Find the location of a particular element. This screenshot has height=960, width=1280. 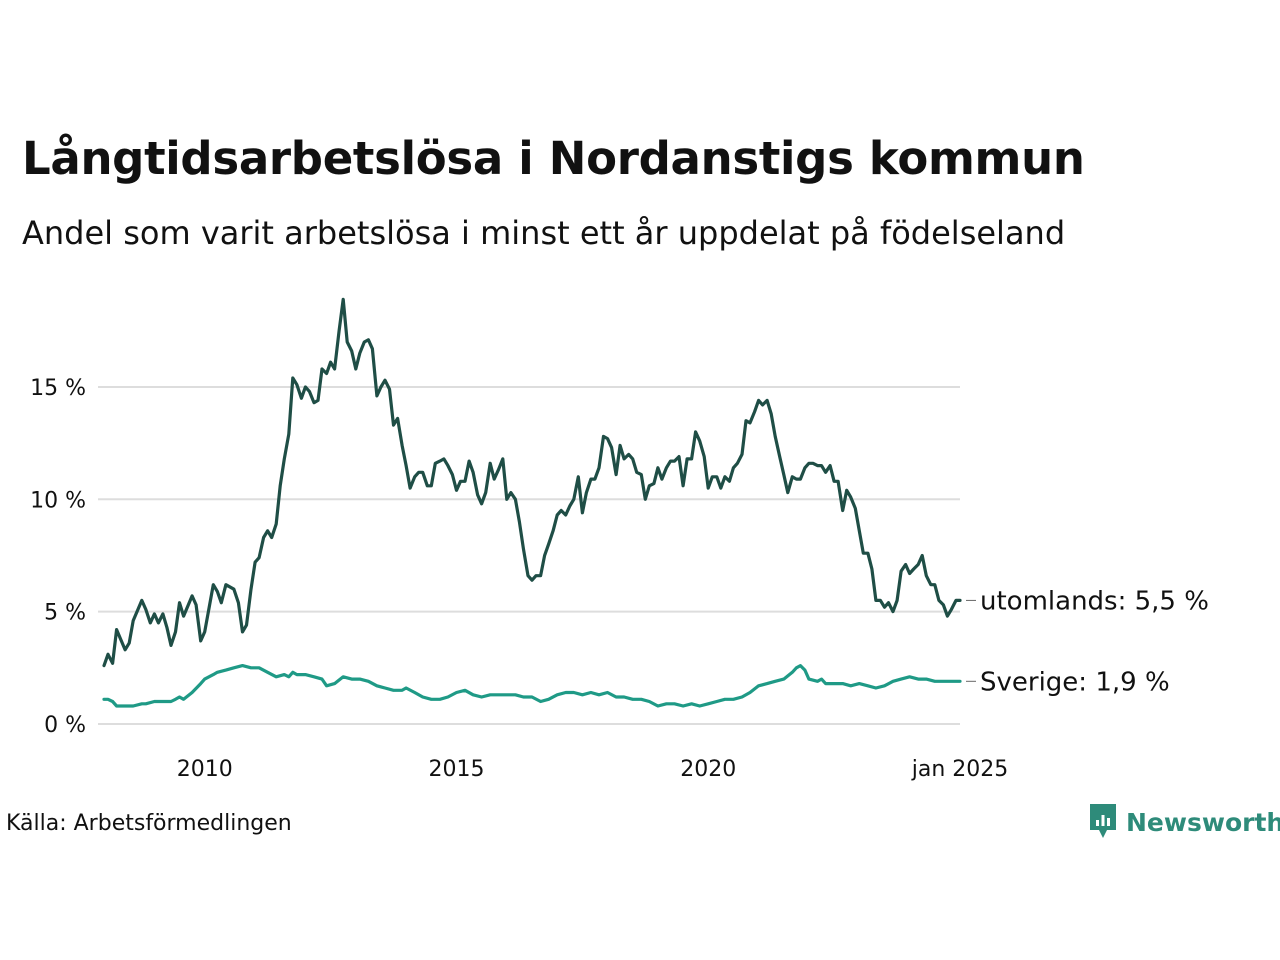

series-line-sverige is located at coordinates (532, 686).